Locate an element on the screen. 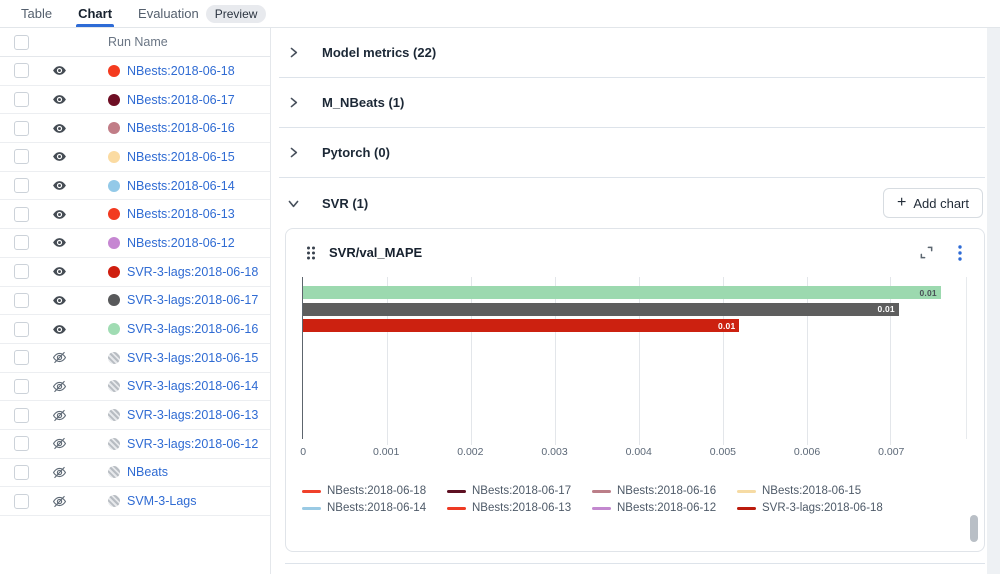 Image resolution: width=1000 pixels, height=574 pixels. section-title: Model metrics (22) is located at coordinates (379, 52).